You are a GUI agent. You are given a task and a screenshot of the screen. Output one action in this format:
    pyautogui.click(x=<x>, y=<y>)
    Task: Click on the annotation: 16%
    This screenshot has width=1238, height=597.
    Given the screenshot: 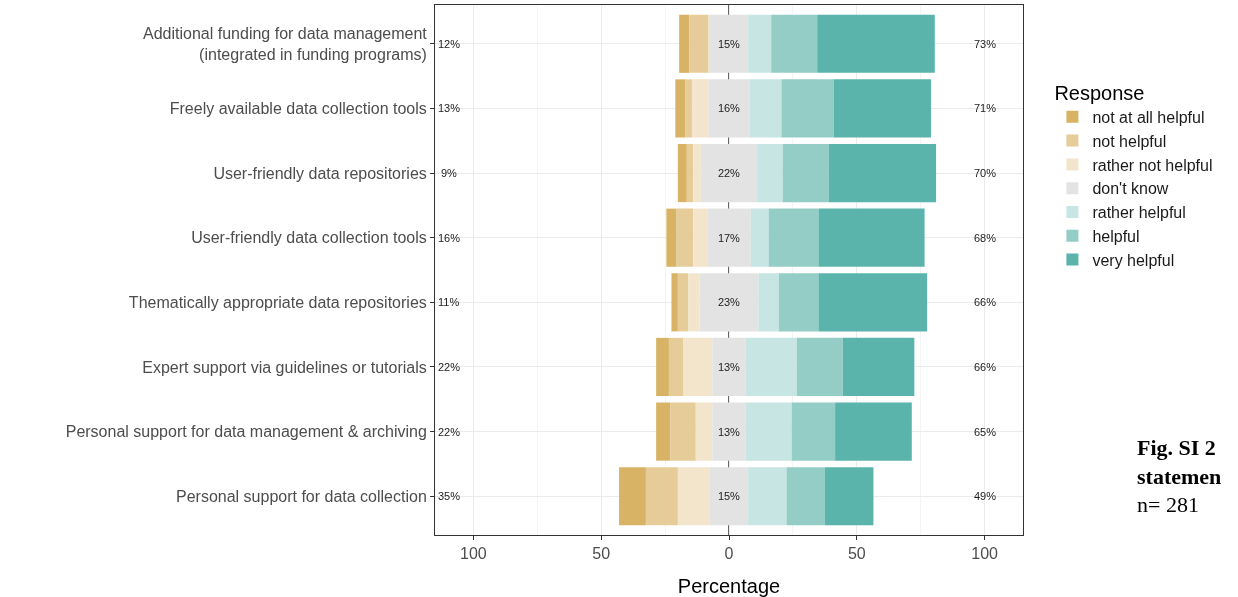 What is the action you would take?
    pyautogui.click(x=449, y=238)
    